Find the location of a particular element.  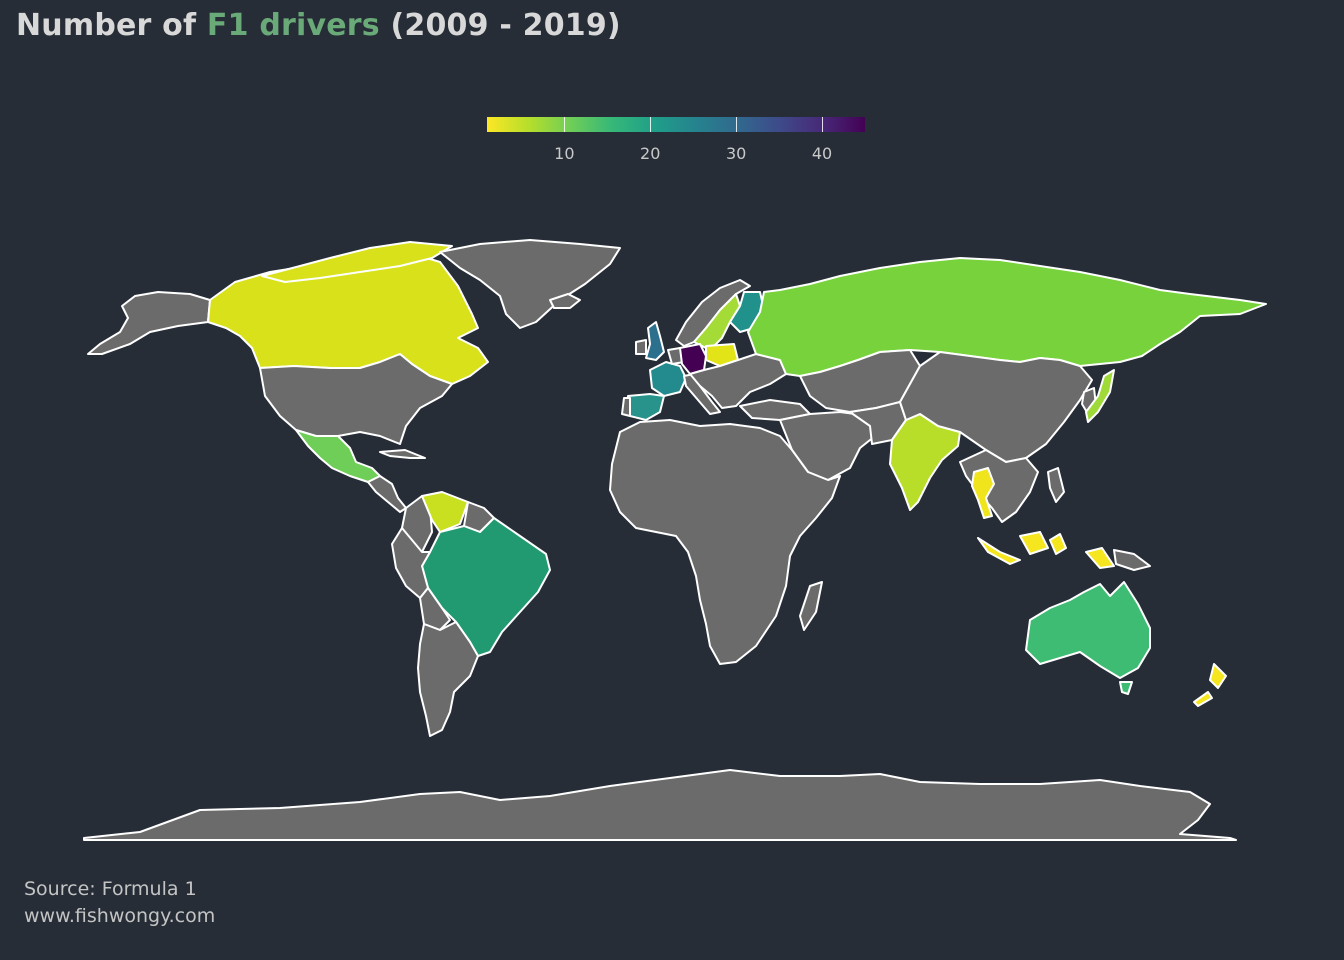

source-url: www.fishwongy.com is located at coordinates (120, 916).